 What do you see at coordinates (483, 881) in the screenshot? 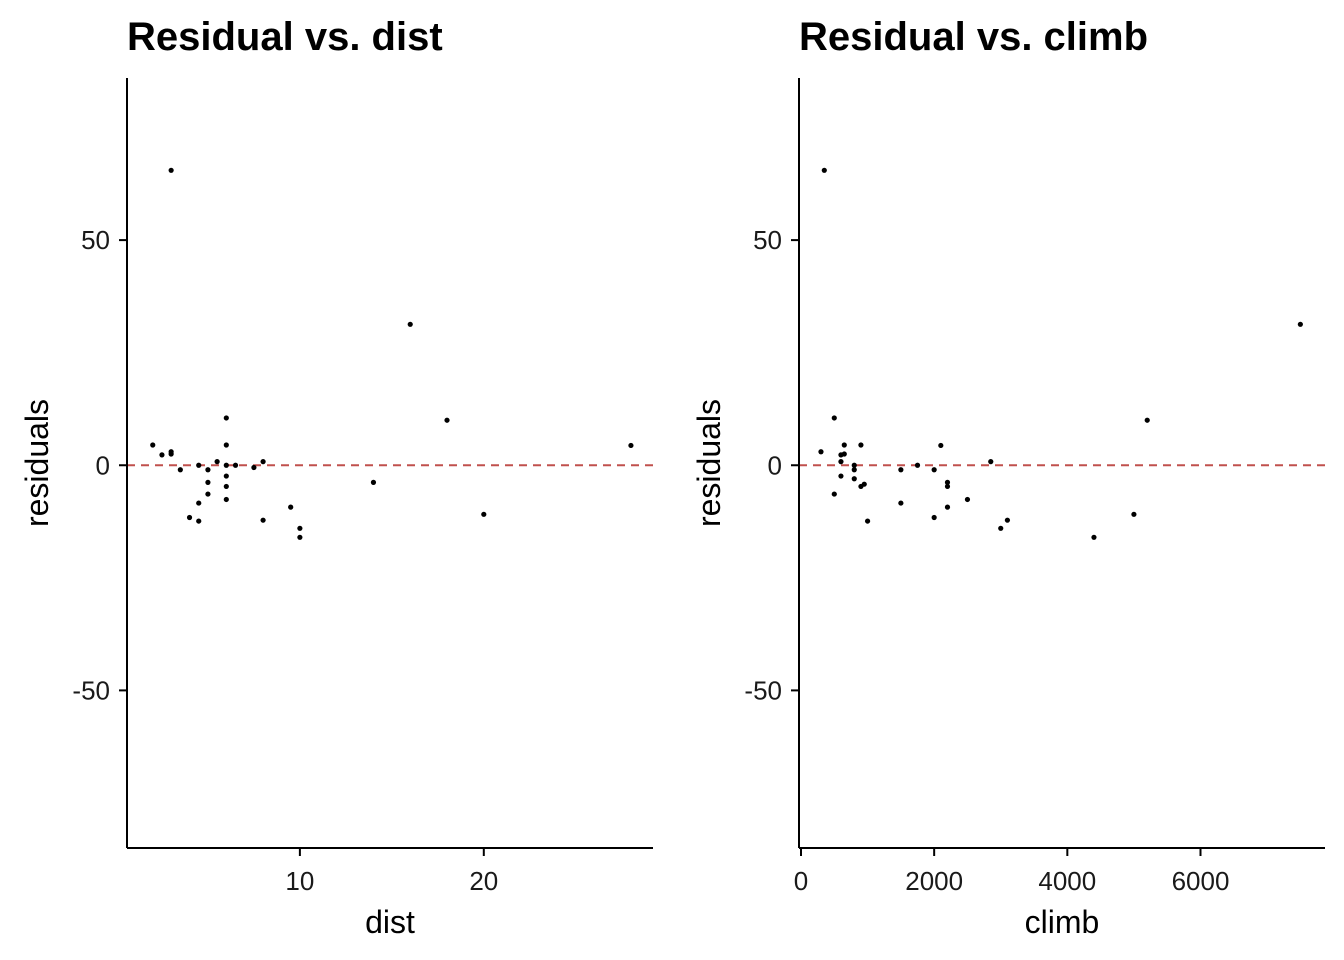
I see `x-tick-label: 20` at bounding box center [483, 881].